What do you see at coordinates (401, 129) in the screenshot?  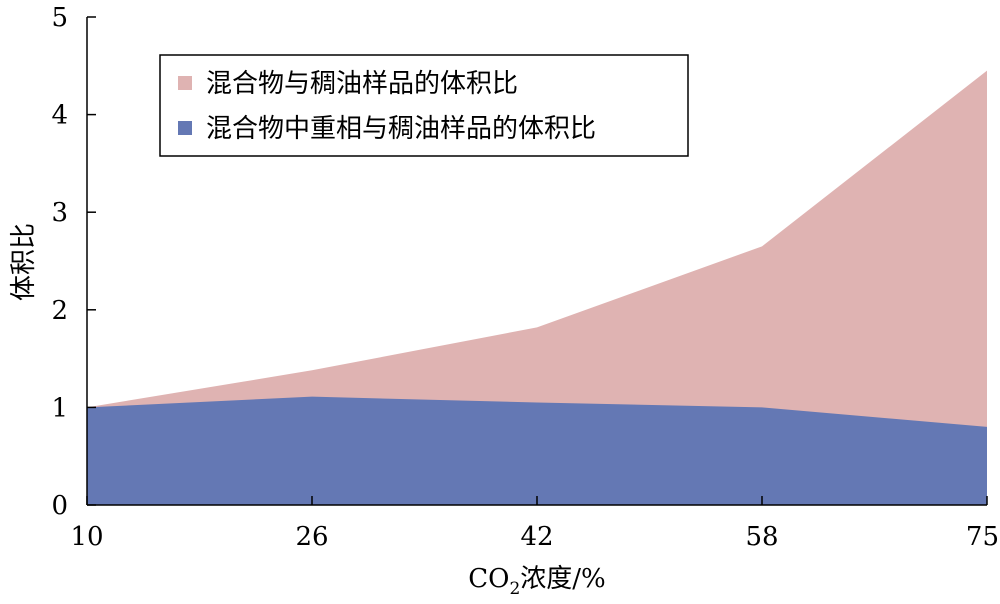 I see `legend-label-heavy: 混合物中重相与稠油样品的体积比` at bounding box center [401, 129].